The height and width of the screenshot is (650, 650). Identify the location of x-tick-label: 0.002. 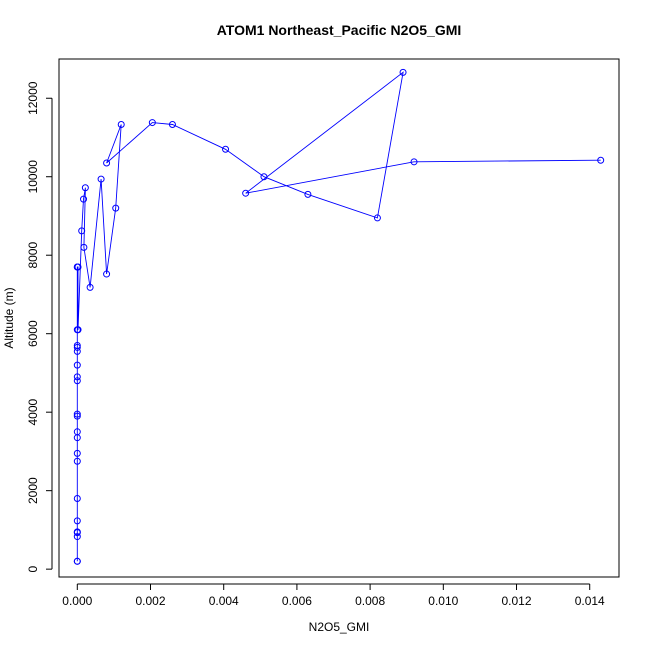
(150, 601).